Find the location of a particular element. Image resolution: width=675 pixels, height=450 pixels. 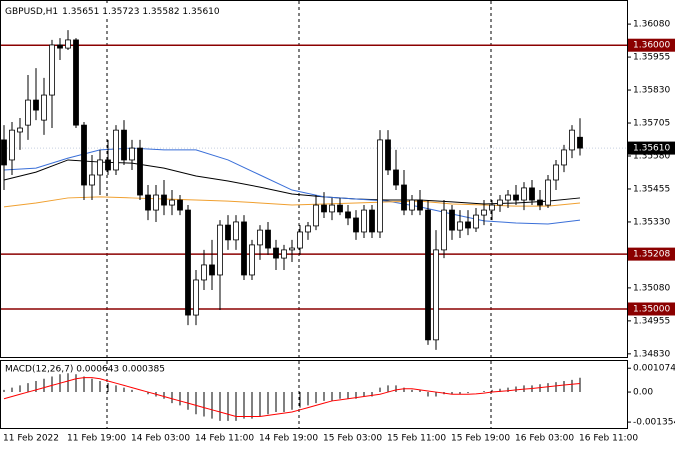

level-label: 1.35208 is located at coordinates (651, 255).